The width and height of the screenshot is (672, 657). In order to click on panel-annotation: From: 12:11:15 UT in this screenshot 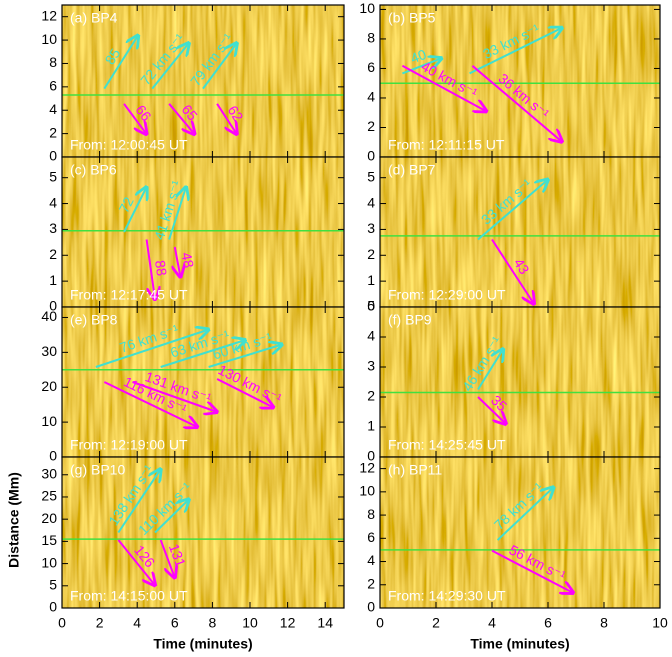, I will do `click(446, 145)`.